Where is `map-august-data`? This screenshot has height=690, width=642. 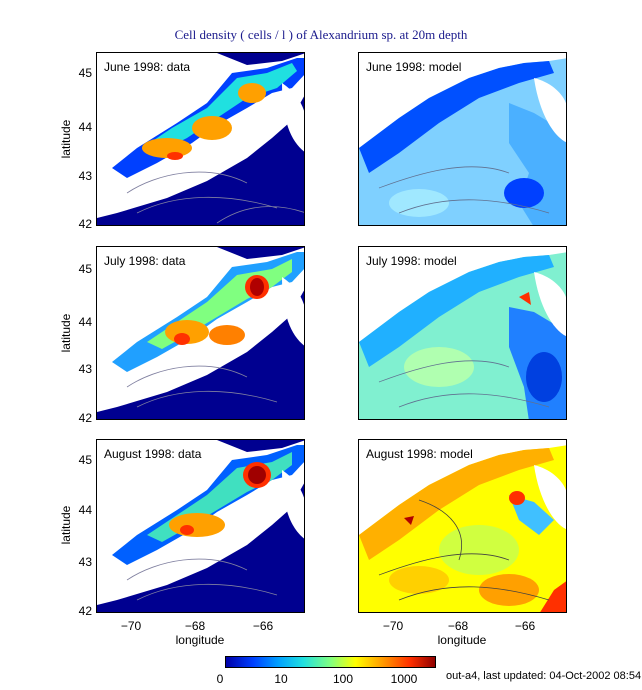 map-august-data is located at coordinates (200, 526).